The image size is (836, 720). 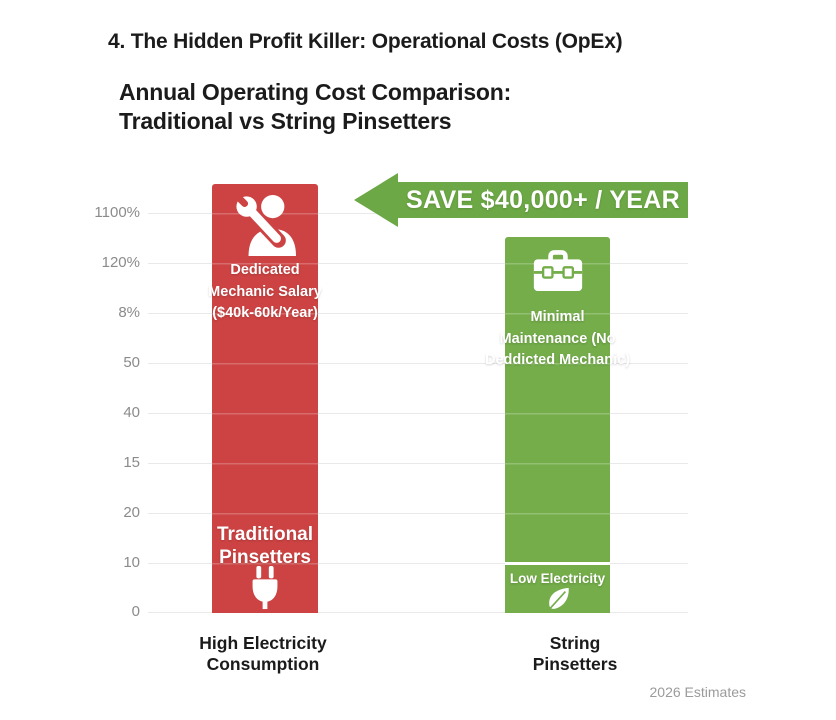 I want to click on bar-traditional-top-label-line2: Mechanic Salary, so click(x=265, y=291).